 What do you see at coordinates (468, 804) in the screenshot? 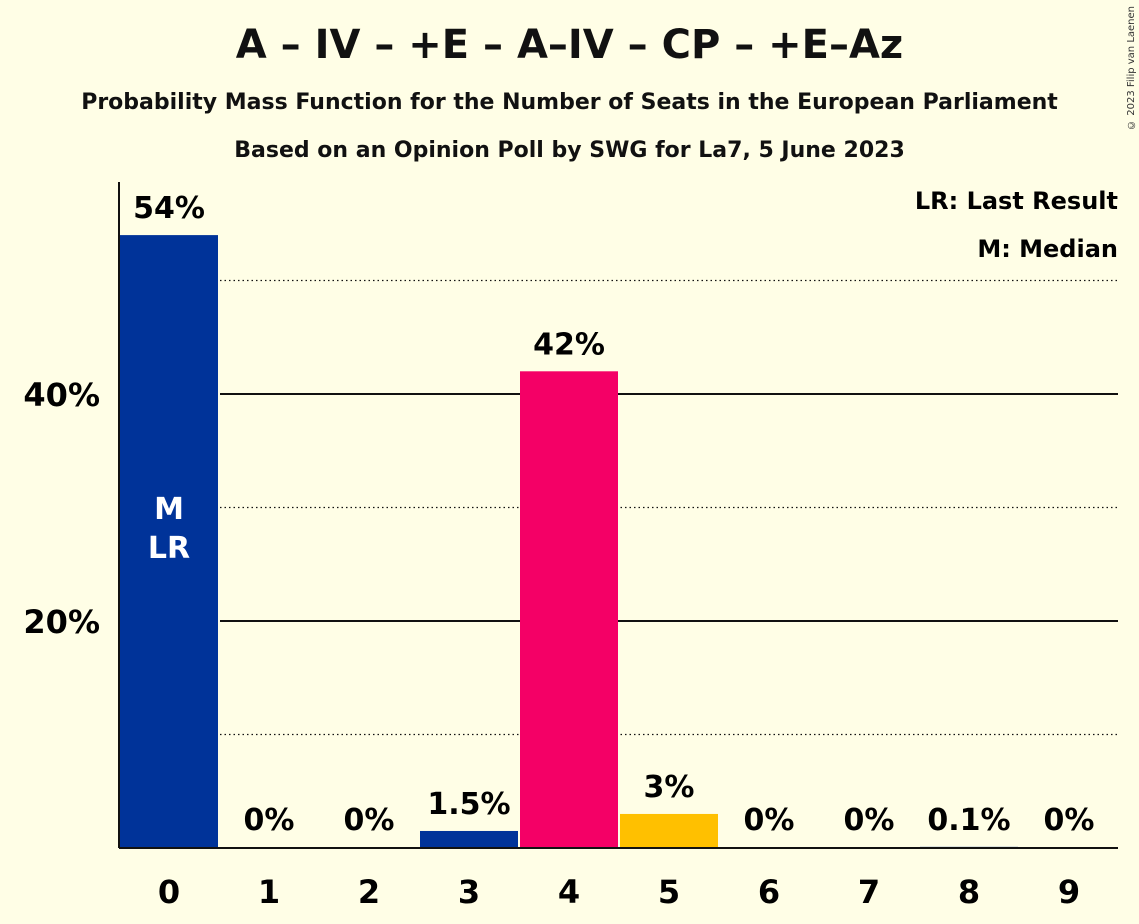
I see `data-label: 1.5%` at bounding box center [468, 804].